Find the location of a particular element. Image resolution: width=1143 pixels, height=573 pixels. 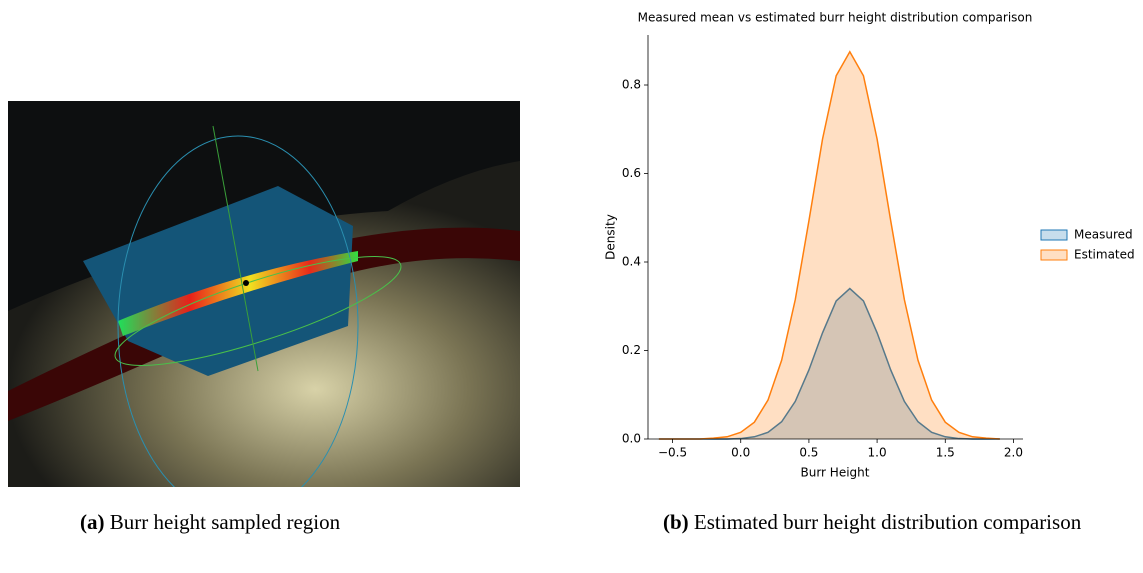

x-tick-label: −0.5 is located at coordinates (672, 453).